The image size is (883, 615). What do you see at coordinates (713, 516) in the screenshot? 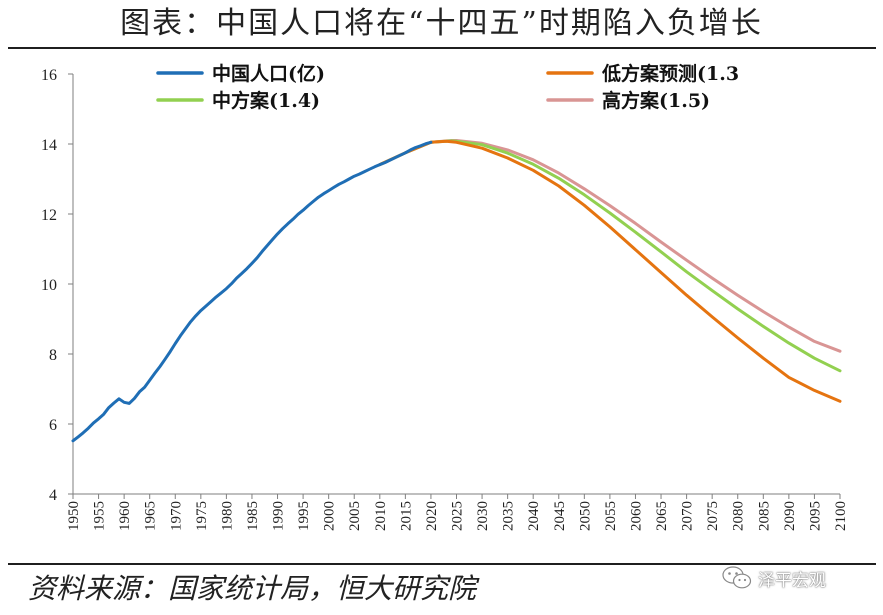
I see `x-tick-label: 2075` at bounding box center [713, 516].